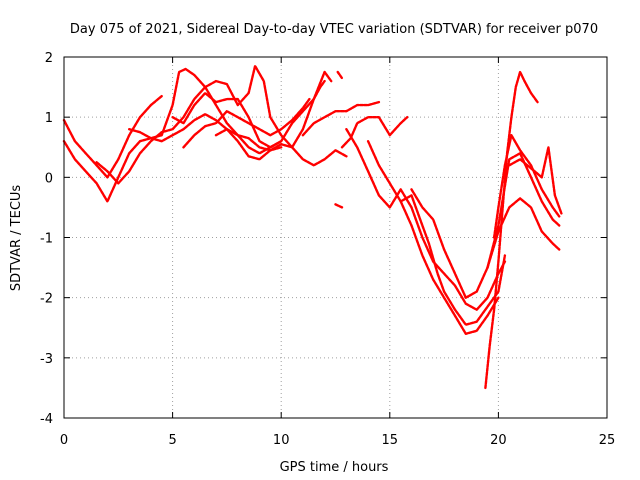  I want to click on series-sat-track-l, so click(426, 219).